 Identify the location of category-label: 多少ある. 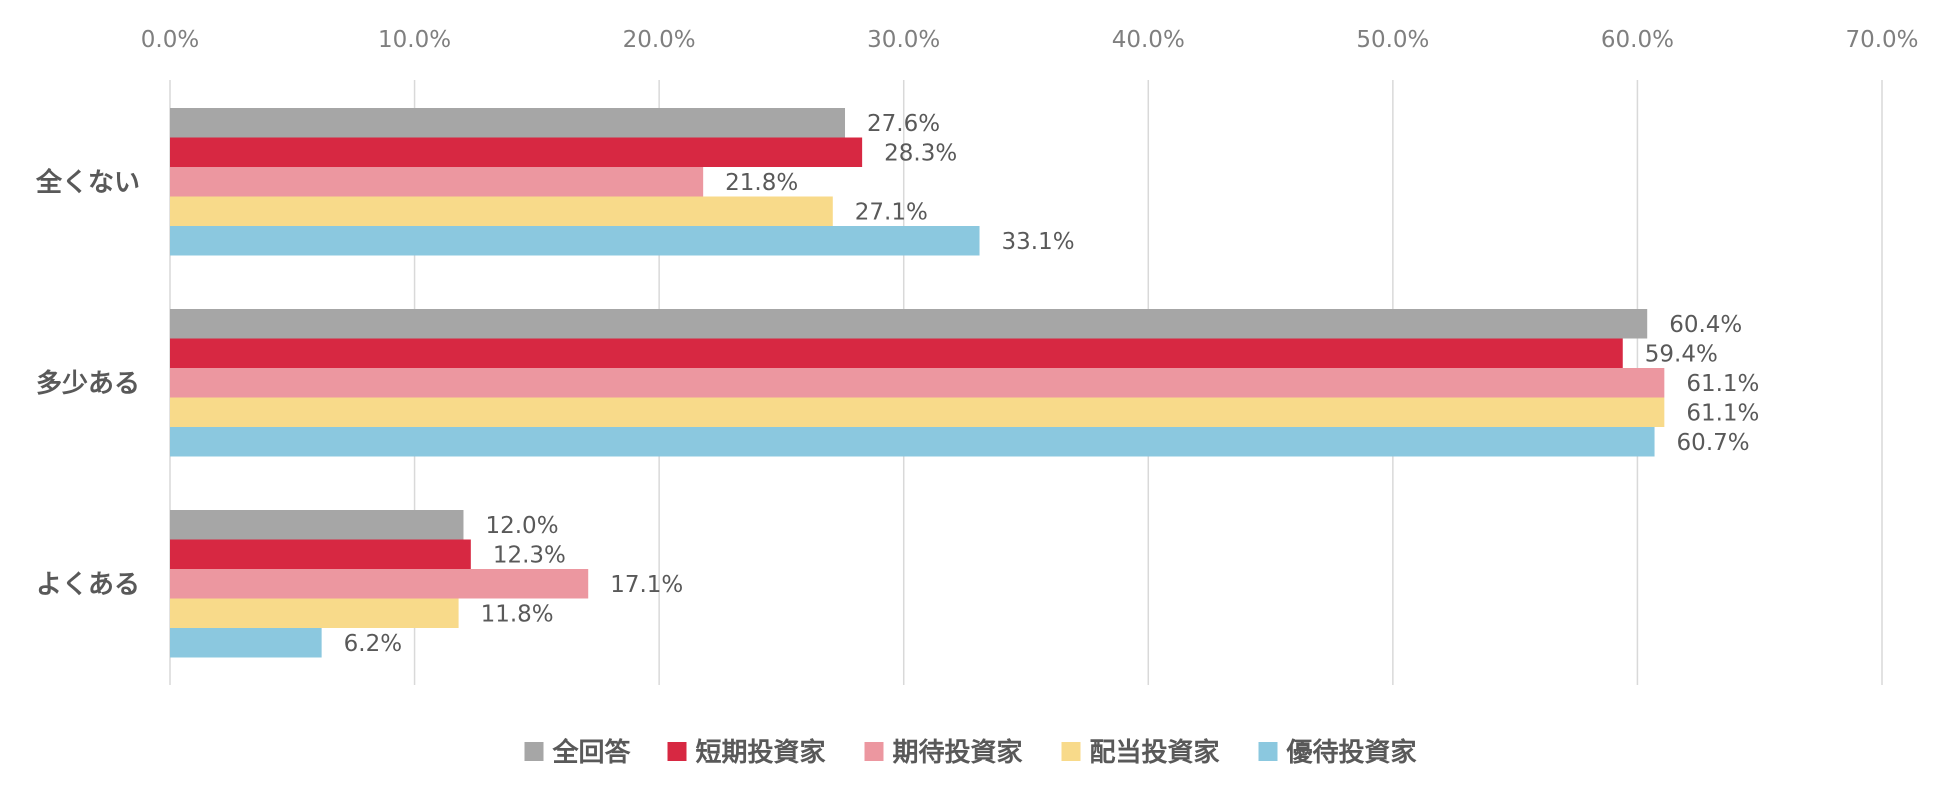
(88, 384).